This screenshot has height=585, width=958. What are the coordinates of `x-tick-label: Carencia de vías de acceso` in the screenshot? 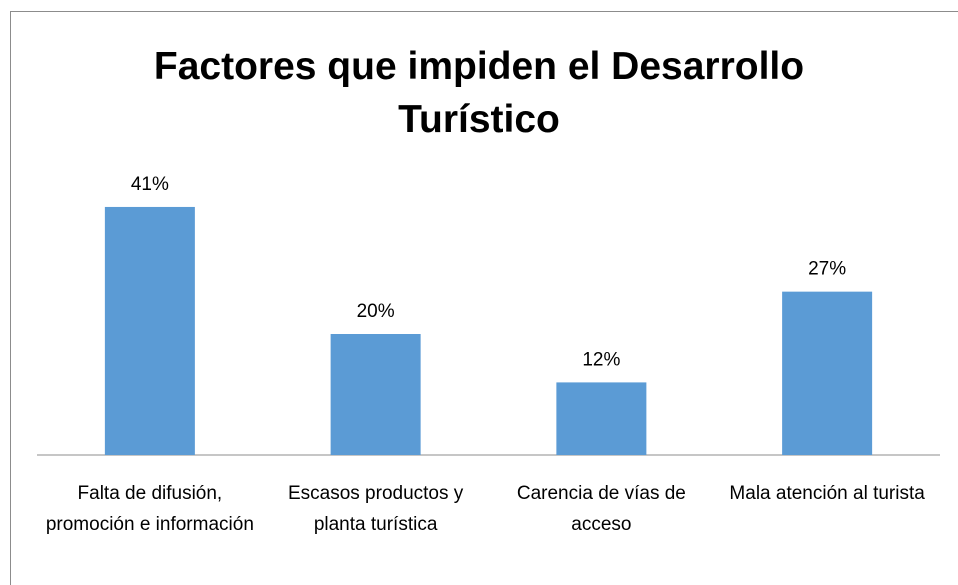 It's located at (601, 509).